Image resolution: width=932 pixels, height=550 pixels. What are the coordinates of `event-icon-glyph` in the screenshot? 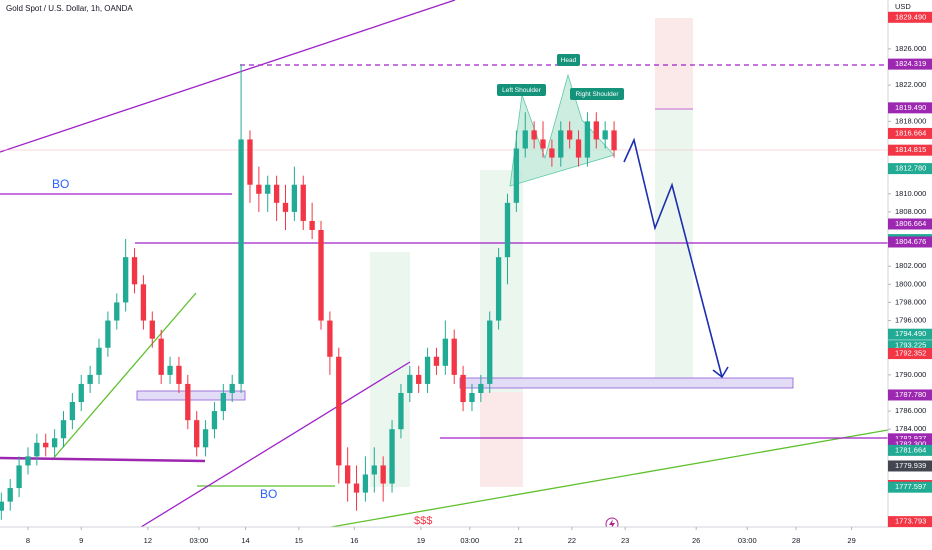 It's located at (612, 524).